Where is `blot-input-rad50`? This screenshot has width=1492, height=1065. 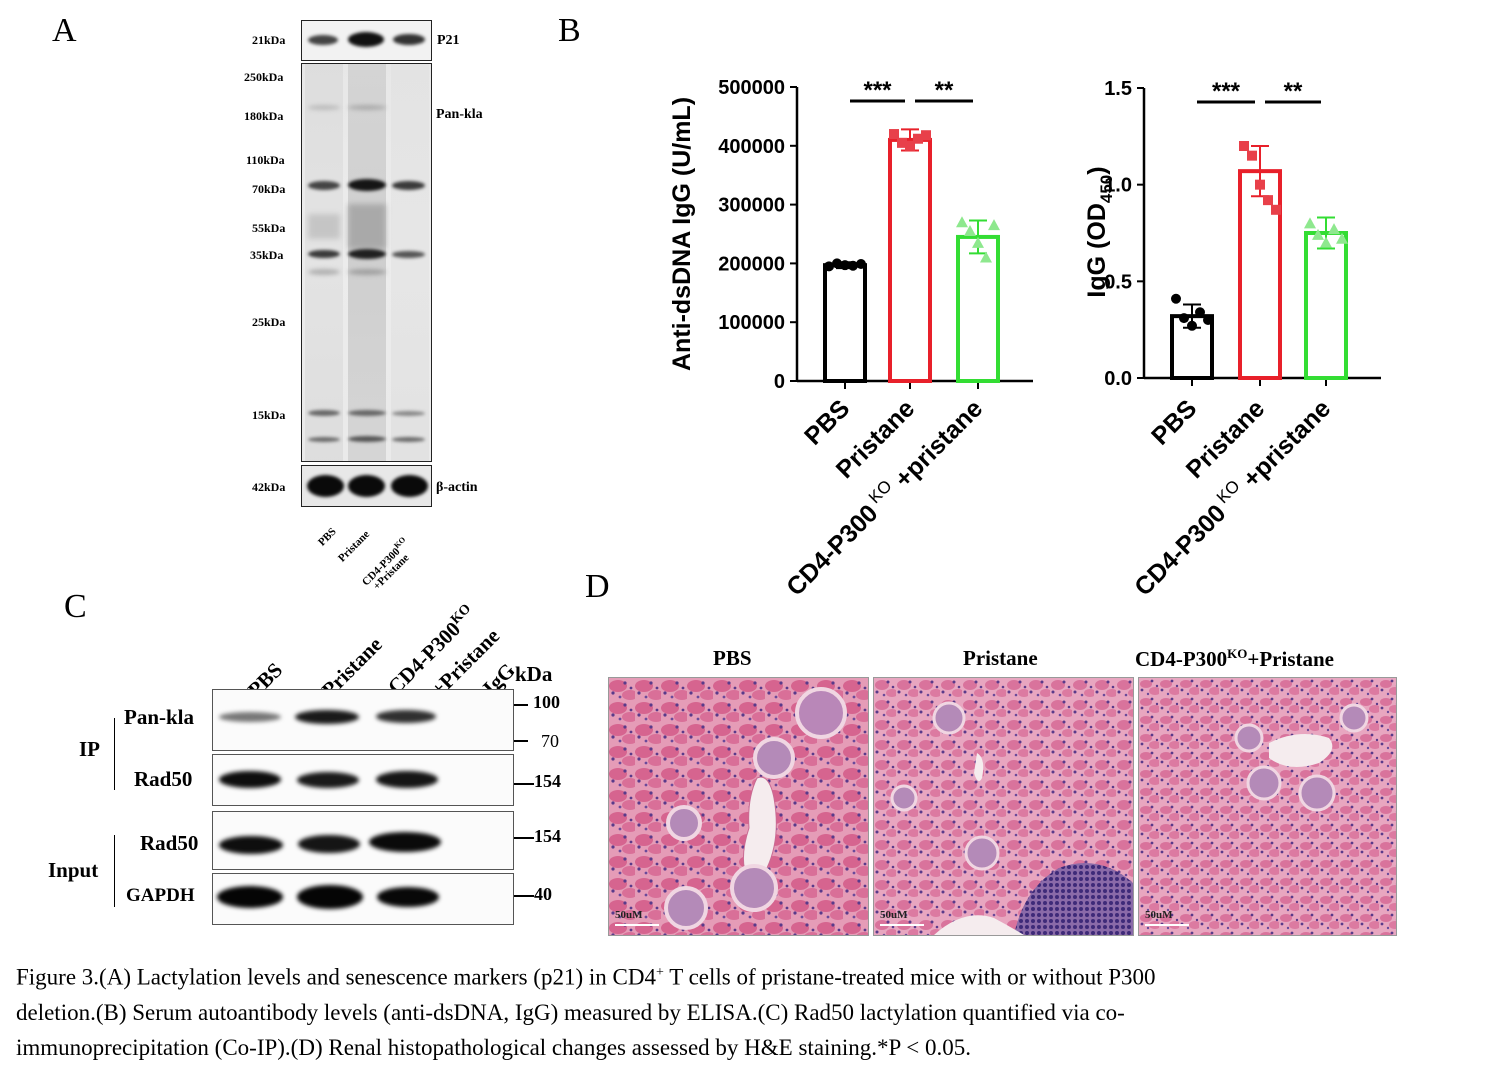
blot-input-rad50 is located at coordinates (363, 840).